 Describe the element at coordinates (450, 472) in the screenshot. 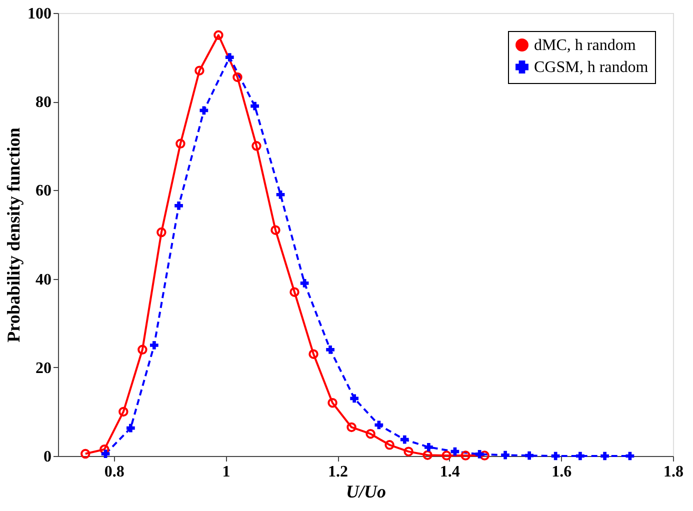

I see `x-tick-label: 1.4` at that location.